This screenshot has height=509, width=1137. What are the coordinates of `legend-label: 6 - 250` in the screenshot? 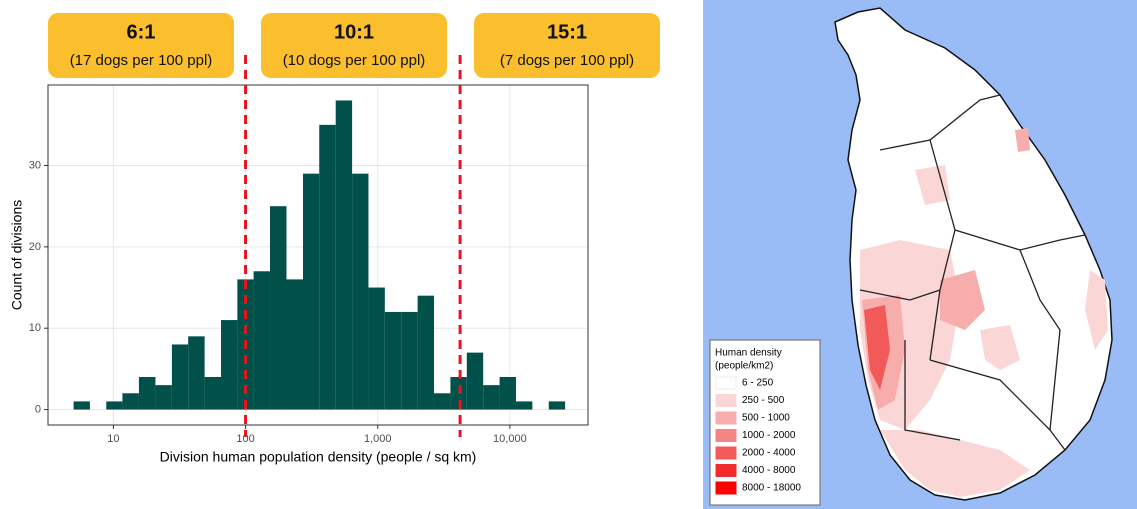 It's located at (758, 383).